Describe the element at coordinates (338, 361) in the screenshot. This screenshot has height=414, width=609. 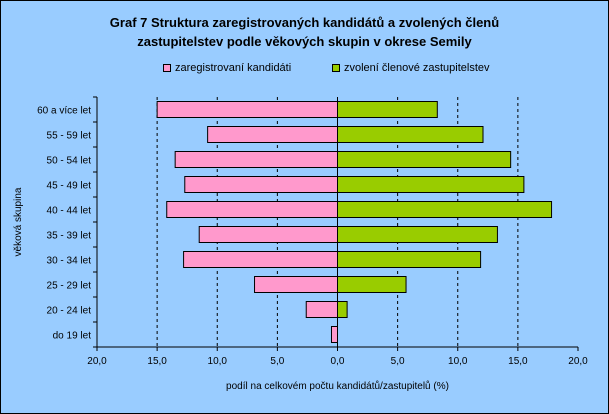
I see `x-tick-label: 0,0` at that location.